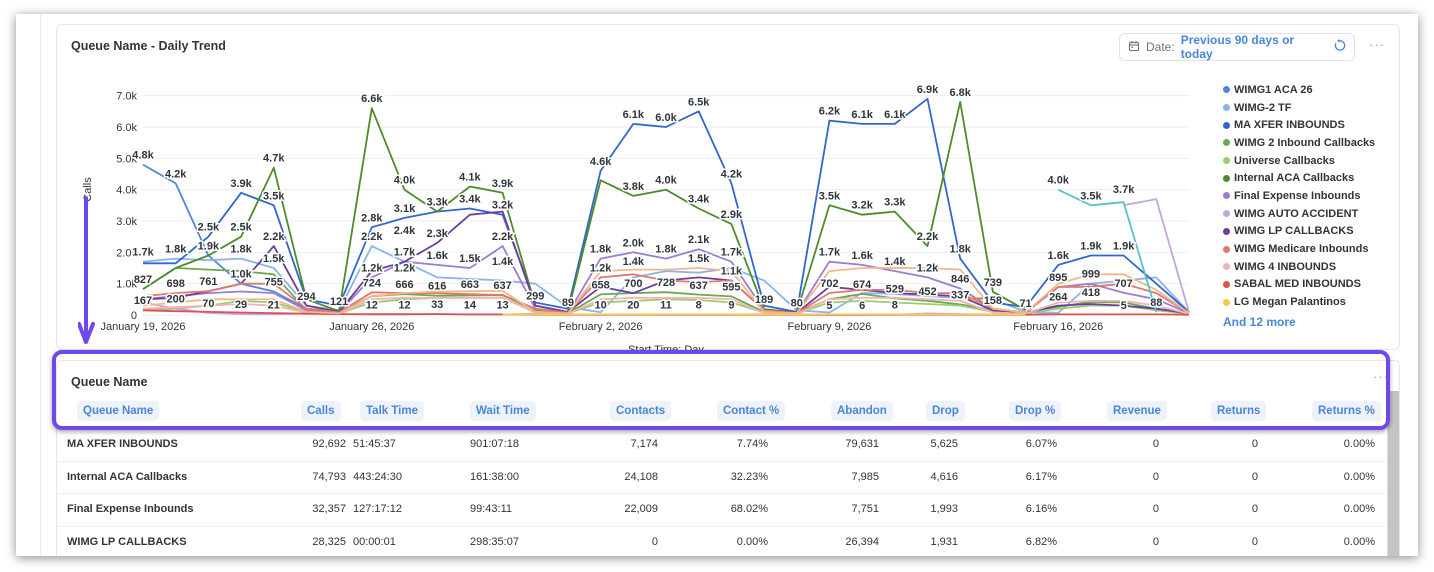  Describe the element at coordinates (1305, 142) in the screenshot. I see `legend-label: WIMG 2 Inbound Callbacks` at that location.